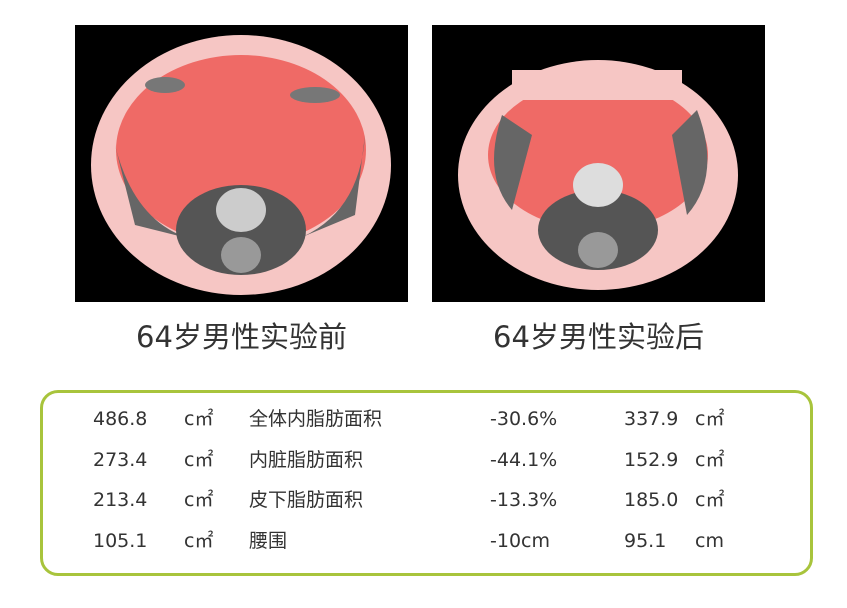 This screenshot has width=847, height=608. What do you see at coordinates (645, 540) in the screenshot?
I see `after-value: 95.1` at bounding box center [645, 540].